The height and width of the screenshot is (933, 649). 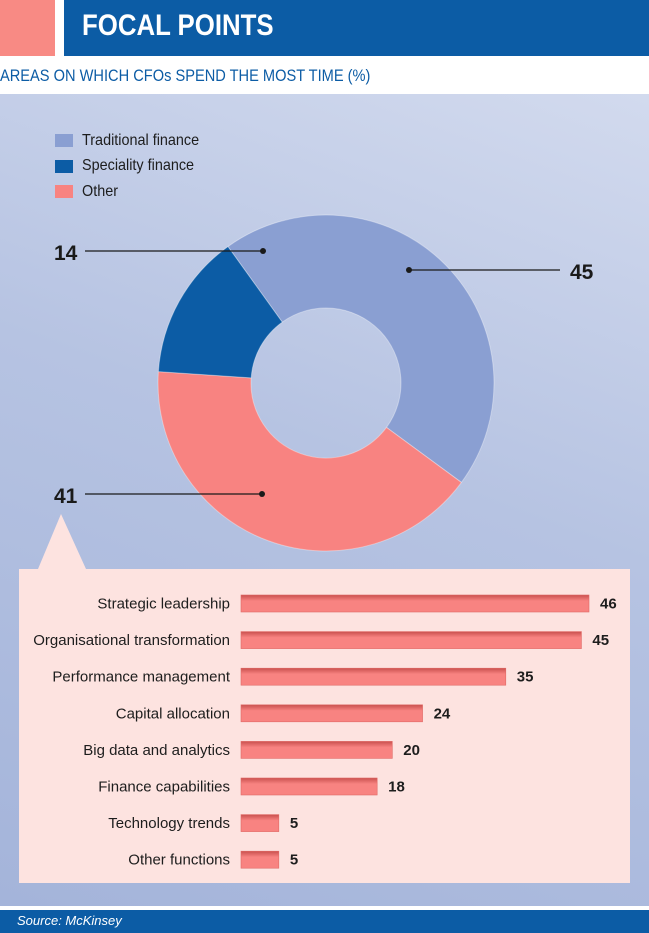 I want to click on bar-value-label: 18, so click(x=396, y=787).